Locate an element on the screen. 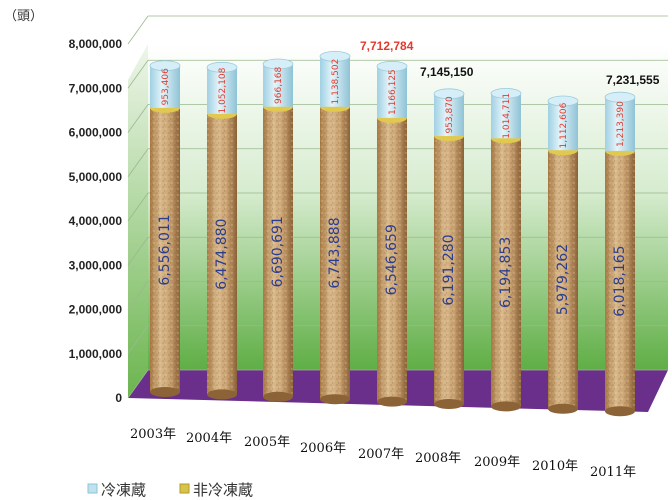 The height and width of the screenshot is (500, 672). y-tick-label: 3,000,000 is located at coordinates (96, 265).